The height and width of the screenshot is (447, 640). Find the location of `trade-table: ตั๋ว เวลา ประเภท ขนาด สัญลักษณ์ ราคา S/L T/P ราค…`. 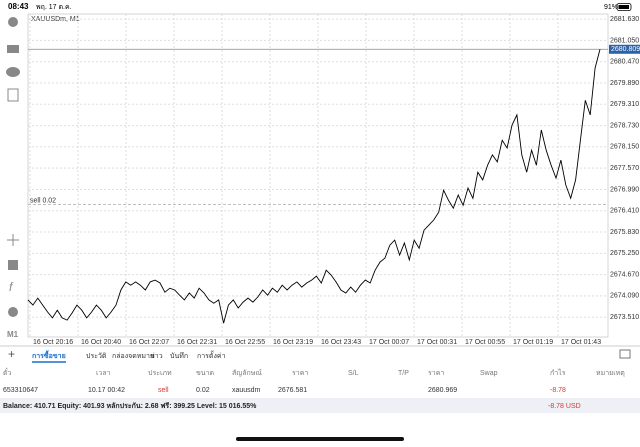

trade-table: ตั๋ว เวลา ประเภท ขนาด สัญลักษณ์ ราคา S/L T/P ราค… is located at coordinates (314, 381).